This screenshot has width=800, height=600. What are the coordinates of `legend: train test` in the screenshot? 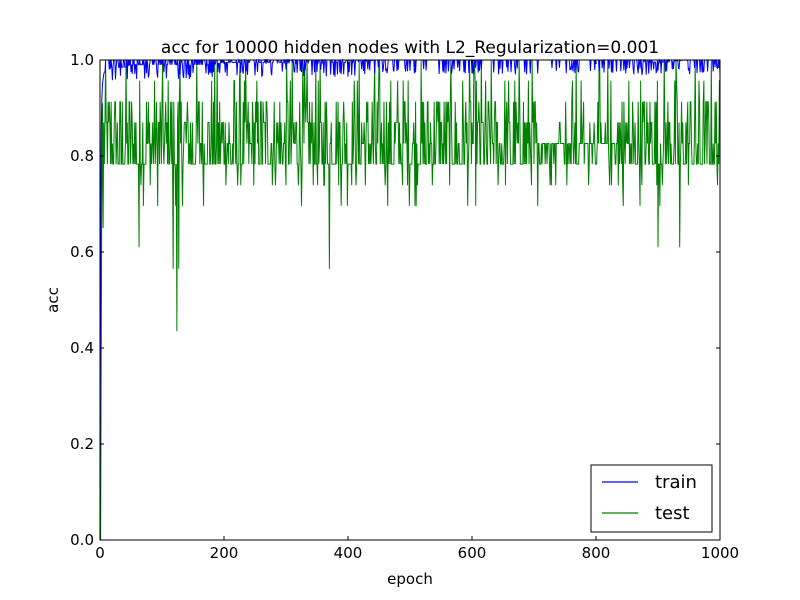 It's located at (651, 498).